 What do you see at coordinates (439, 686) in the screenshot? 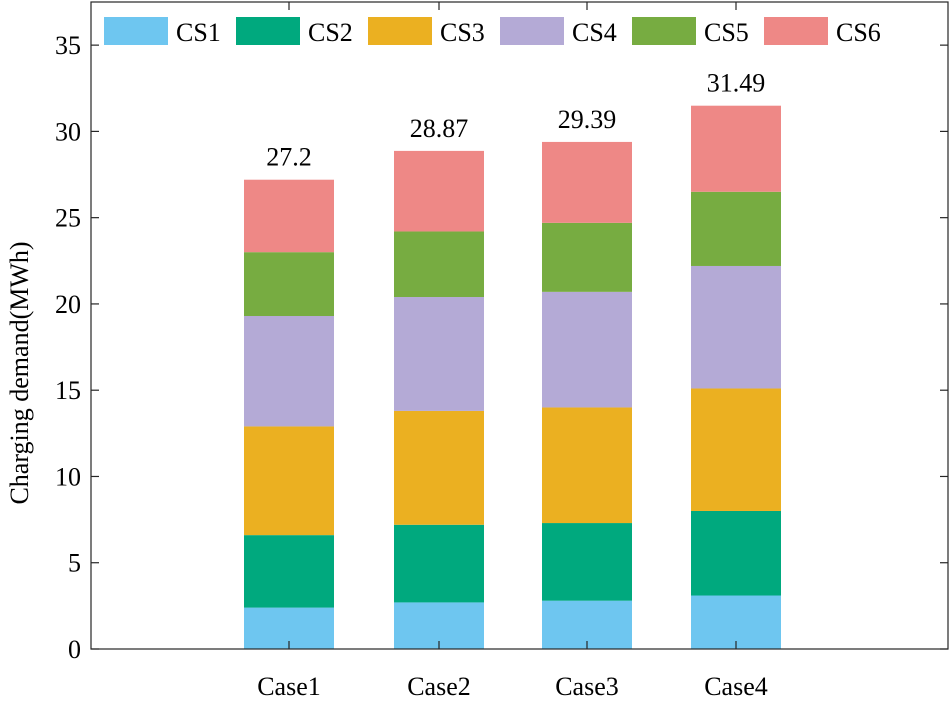
I see `x-tick-label-case2: Case2` at bounding box center [439, 686].